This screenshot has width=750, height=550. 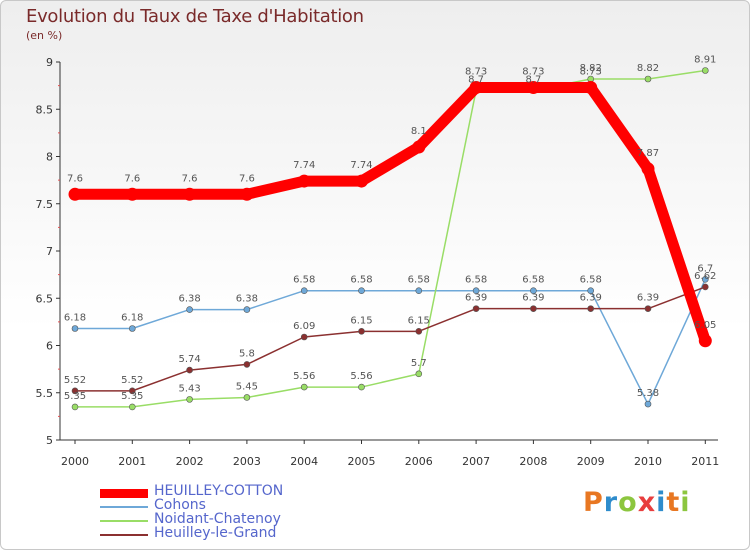 What do you see at coordinates (49, 346) in the screenshot?
I see `y-tick-label: 6` at bounding box center [49, 346].